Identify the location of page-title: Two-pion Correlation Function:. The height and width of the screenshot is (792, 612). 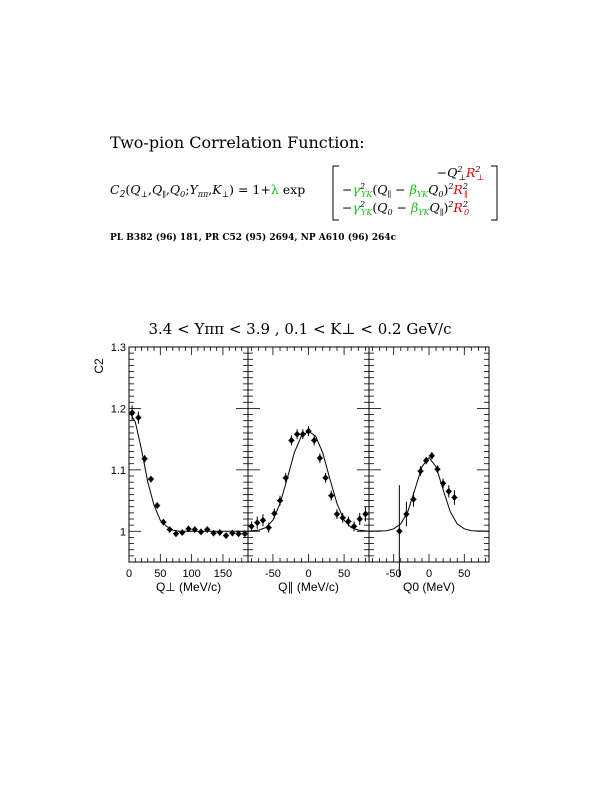
(237, 142).